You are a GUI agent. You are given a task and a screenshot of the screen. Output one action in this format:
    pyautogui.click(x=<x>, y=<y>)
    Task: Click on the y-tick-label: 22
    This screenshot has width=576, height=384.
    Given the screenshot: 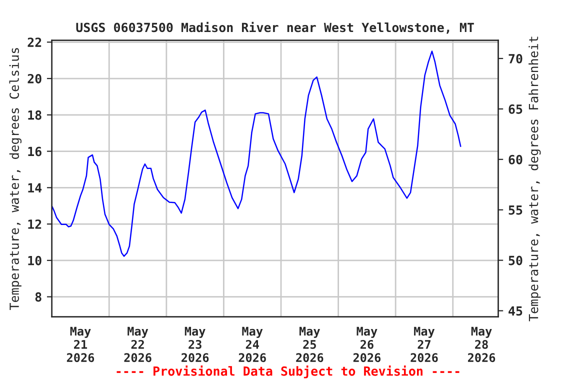 What is the action you would take?
    pyautogui.click(x=35, y=42)
    